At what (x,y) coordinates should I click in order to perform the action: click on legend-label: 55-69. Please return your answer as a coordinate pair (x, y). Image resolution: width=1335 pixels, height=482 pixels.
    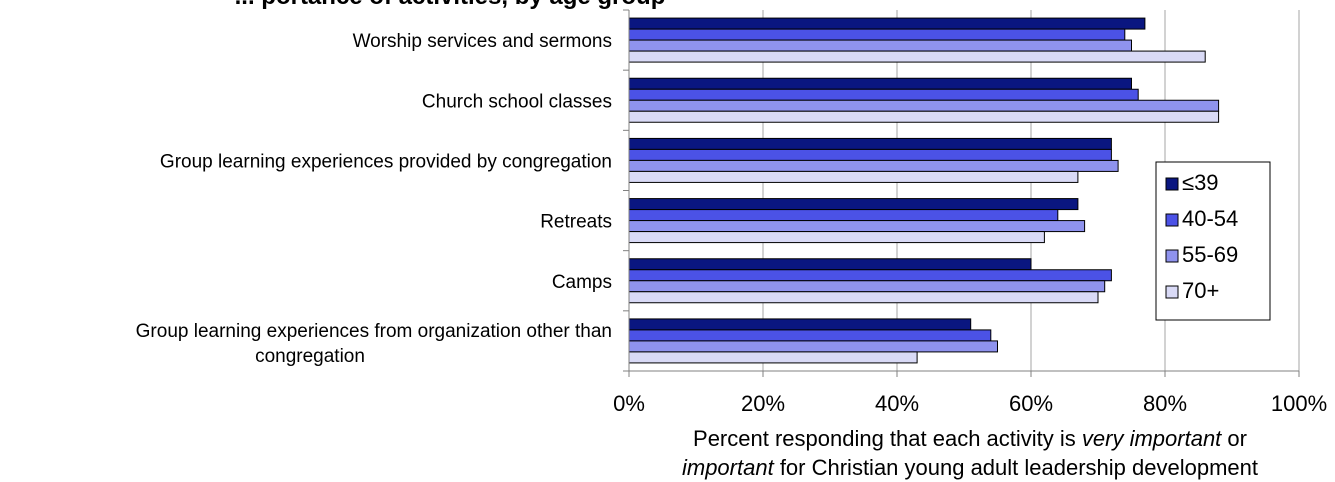
    Looking at the image, I should click on (1210, 254).